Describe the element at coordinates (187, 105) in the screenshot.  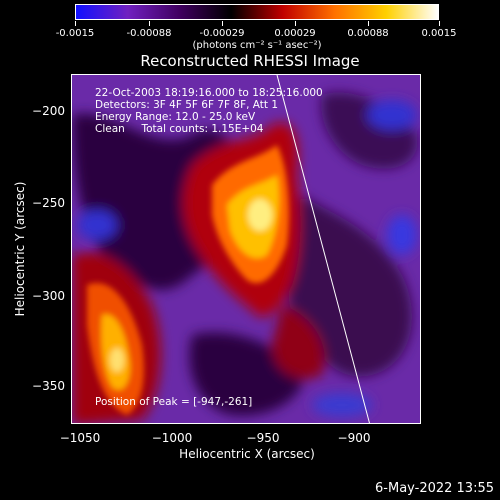
I see `info-detectors: Detectors: 3F 4F 5F 6F 7F 8F, Att 1` at that location.